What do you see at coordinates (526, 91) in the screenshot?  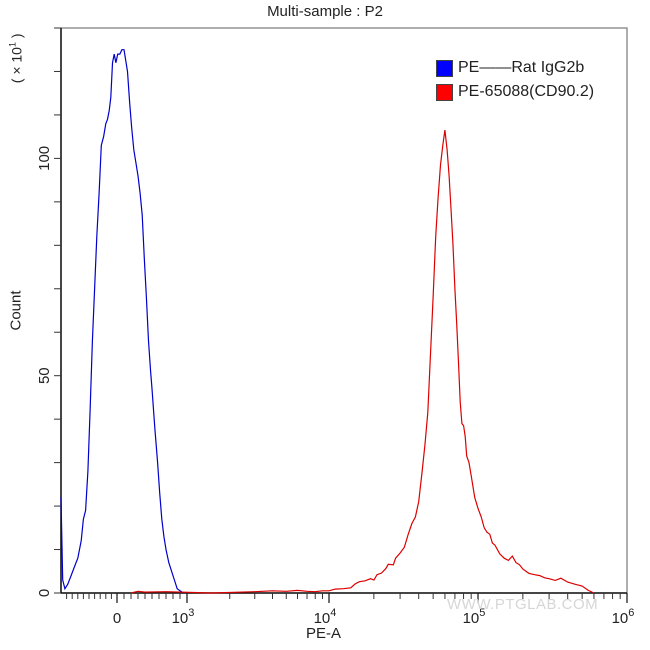 I see `legend-label: PE-65088(CD90.2)` at bounding box center [526, 91].